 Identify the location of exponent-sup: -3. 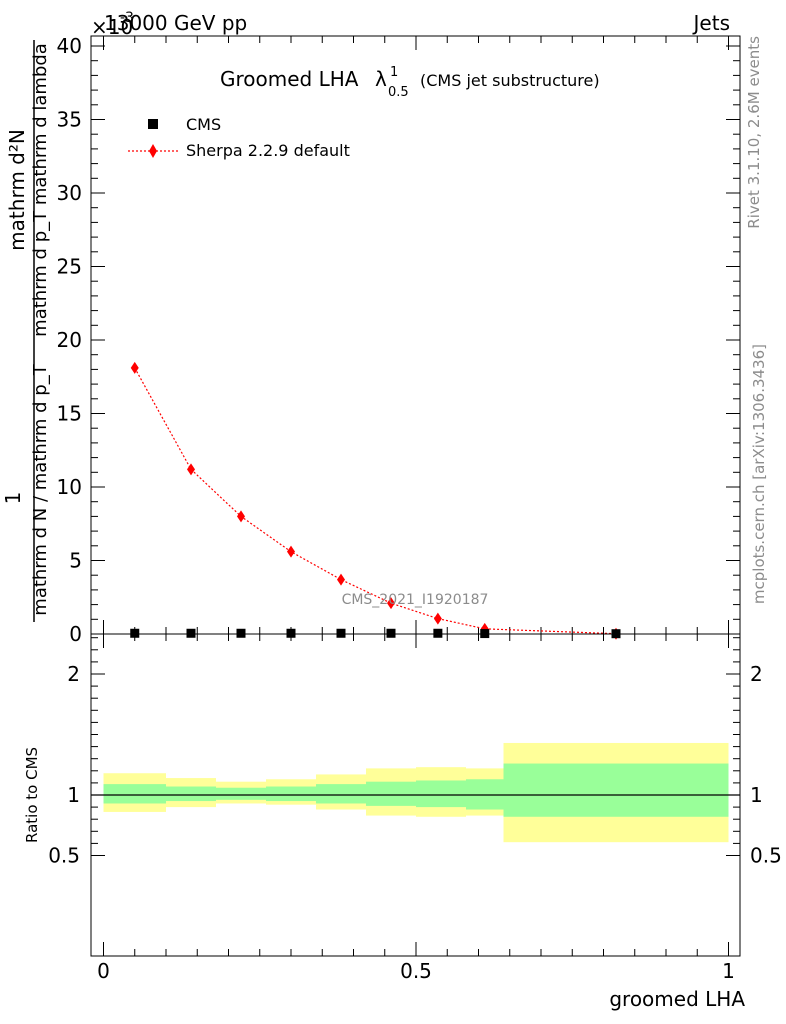
(127, 18).